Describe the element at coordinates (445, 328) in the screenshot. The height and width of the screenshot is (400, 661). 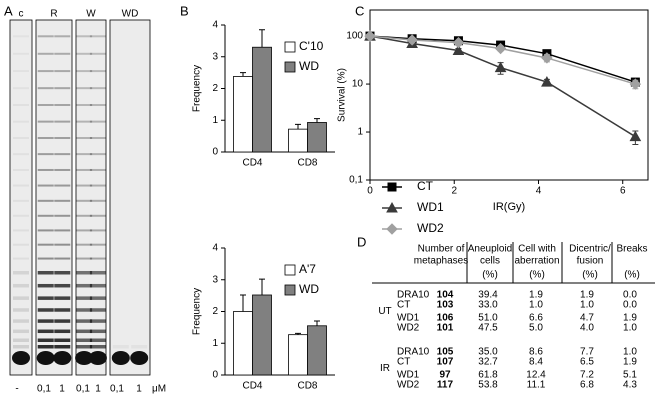
I see `table-cell: 101` at that location.